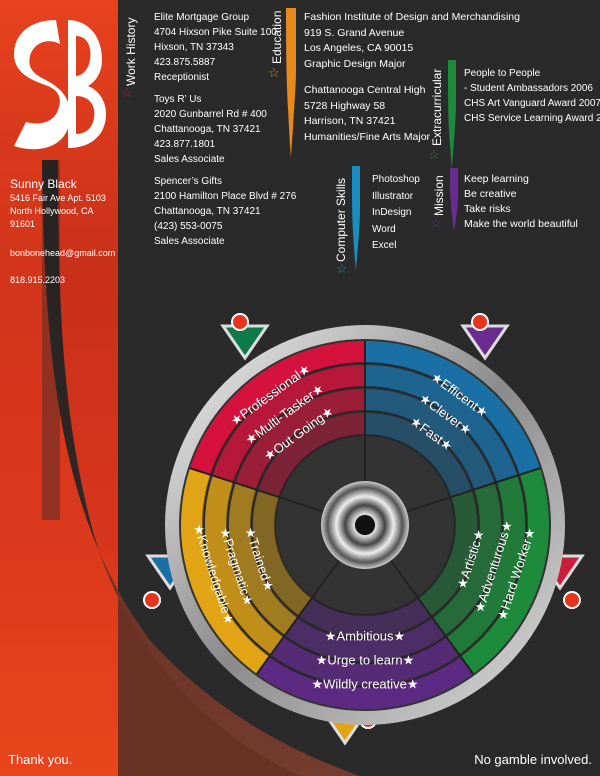 Image resolution: width=600 pixels, height=776 pixels. What do you see at coordinates (185, 62) in the screenshot?
I see `job-phone: 423.875.5887` at bounding box center [185, 62].